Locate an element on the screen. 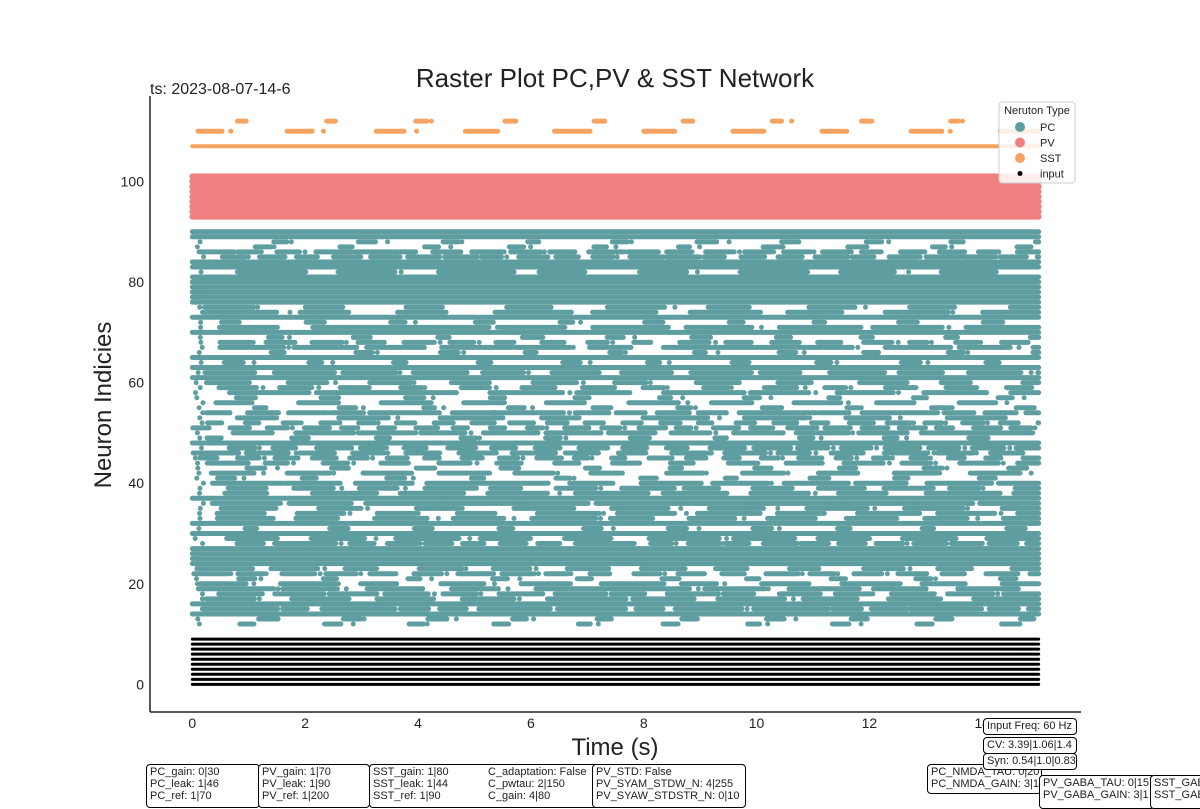 This screenshot has width=1200, height=809. sst-gaba-params-box: SST_GAB SST_GAB is located at coordinates (1175, 792).